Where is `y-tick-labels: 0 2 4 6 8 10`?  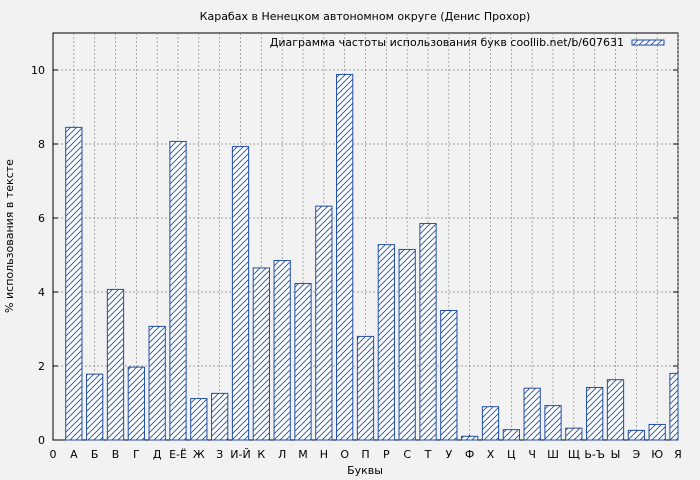
y-tick-labels: 0 2 4 6 8 10 is located at coordinates (38, 255).